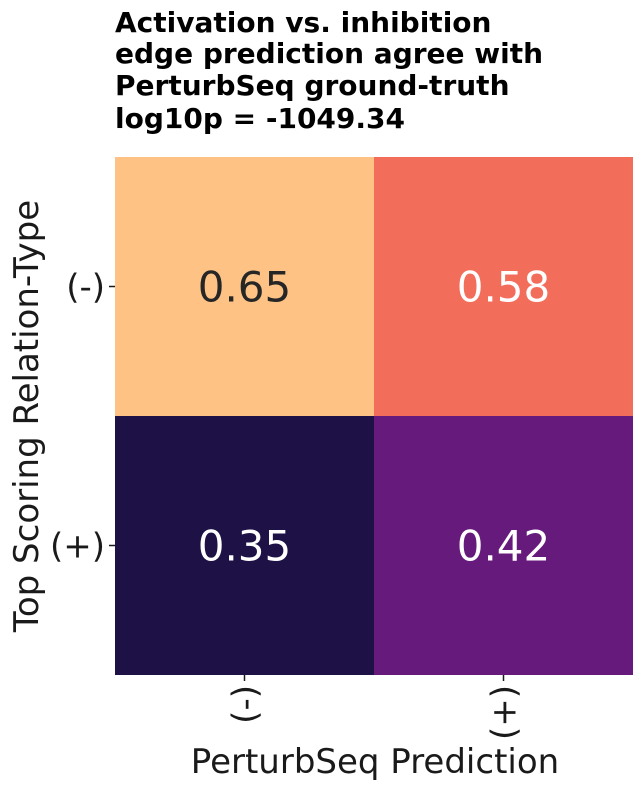 Image resolution: width=643 pixels, height=790 pixels. What do you see at coordinates (246, 704) in the screenshot?
I see `x-tick-label: (-)` at bounding box center [246, 704].